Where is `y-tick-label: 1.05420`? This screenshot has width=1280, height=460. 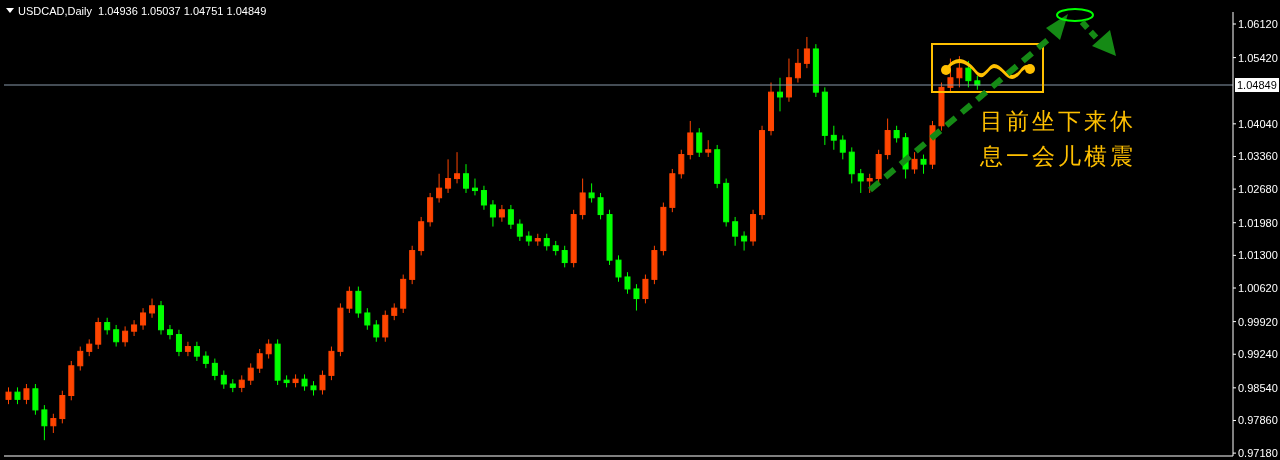 y-tick-label: 1.05420 is located at coordinates (1258, 57).